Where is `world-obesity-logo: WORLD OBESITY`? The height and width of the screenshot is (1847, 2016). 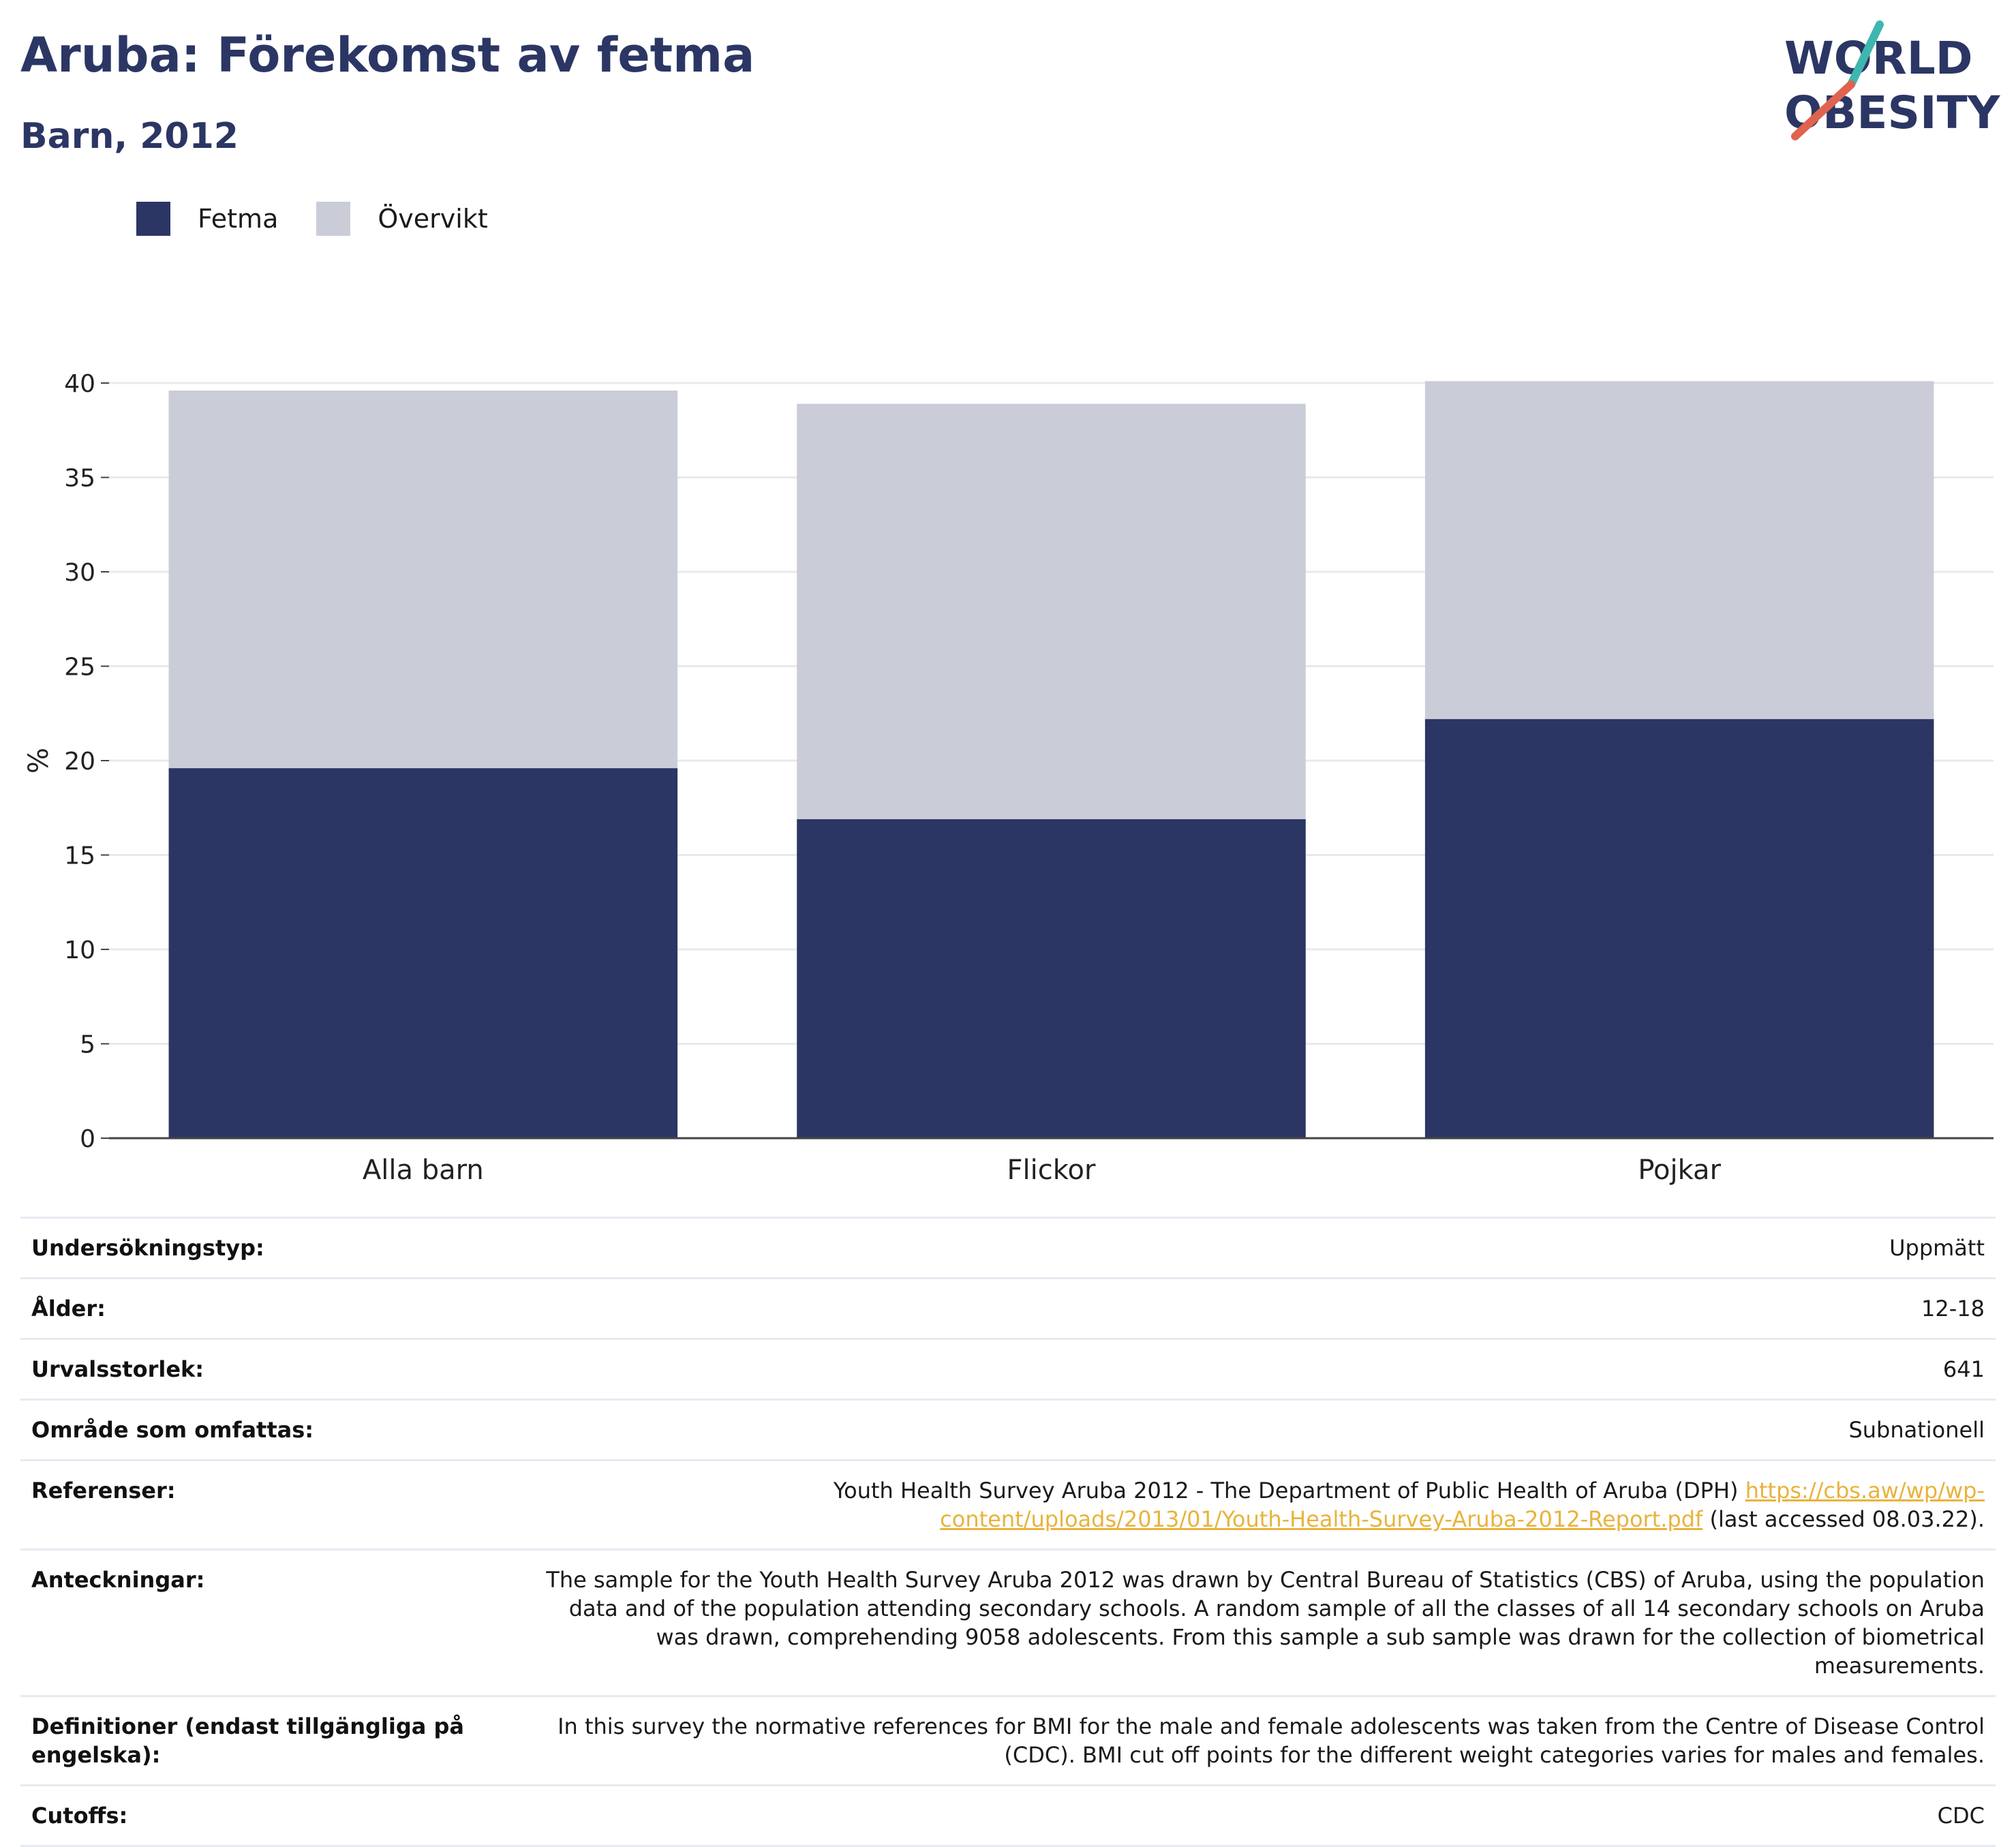 world-obesity-logo: WORLD OBESITY is located at coordinates (1892, 80).